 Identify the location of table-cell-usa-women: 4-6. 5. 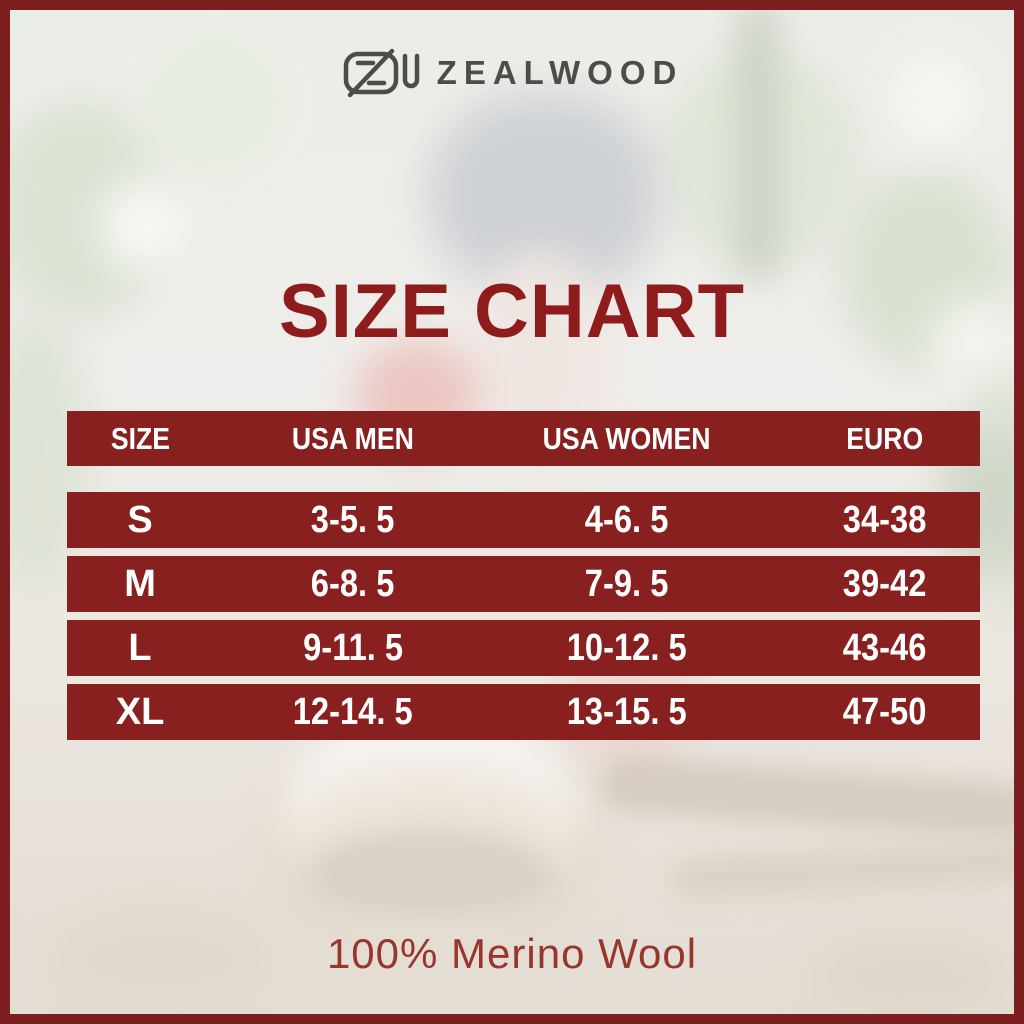
(626, 519).